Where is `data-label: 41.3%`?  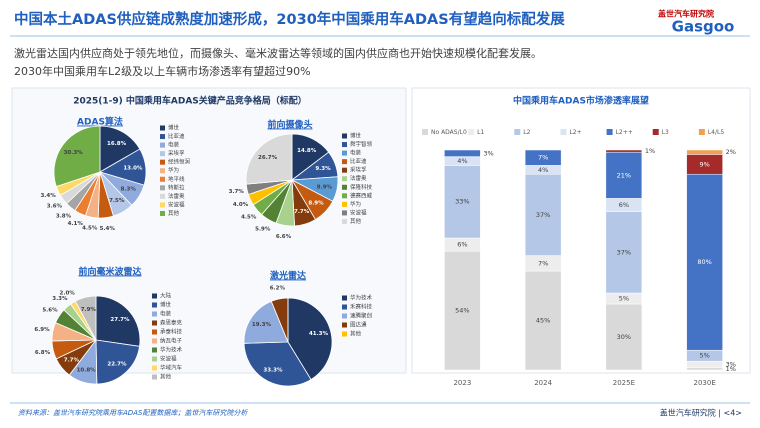 data-label: 41.3% is located at coordinates (319, 334).